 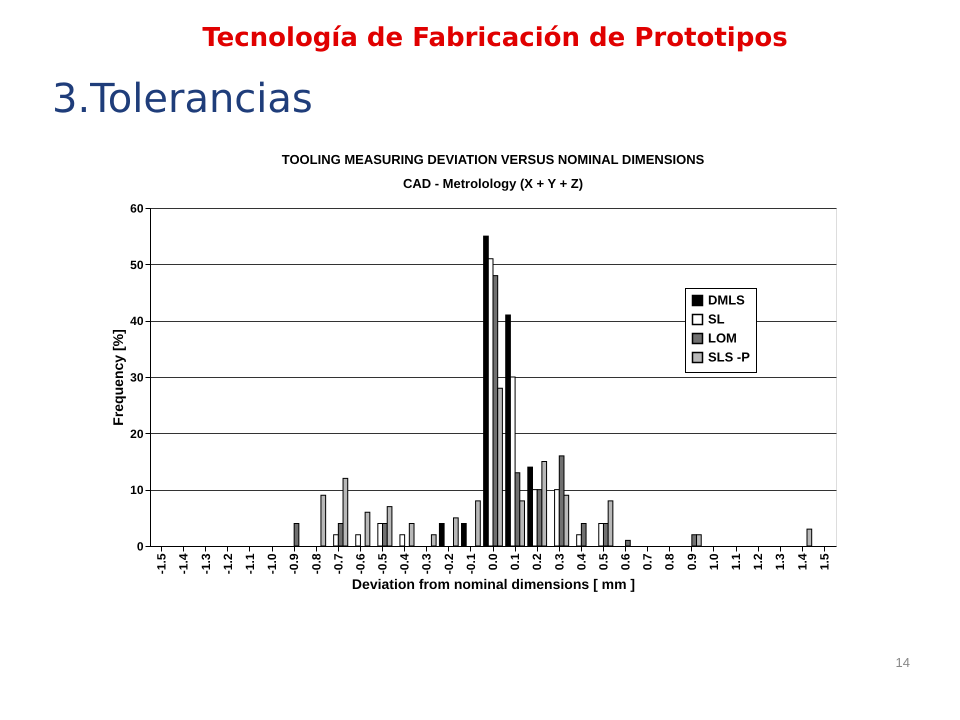 I want to click on y-tick-label: 0, so click(x=140, y=547).